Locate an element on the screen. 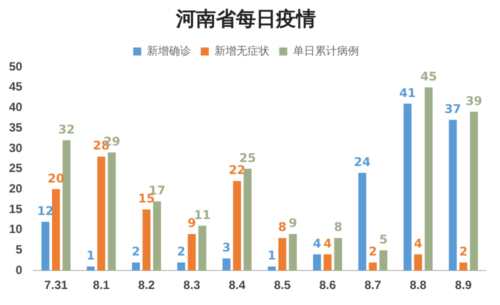 The width and height of the screenshot is (500, 305). data-label: 11 is located at coordinates (202, 215).